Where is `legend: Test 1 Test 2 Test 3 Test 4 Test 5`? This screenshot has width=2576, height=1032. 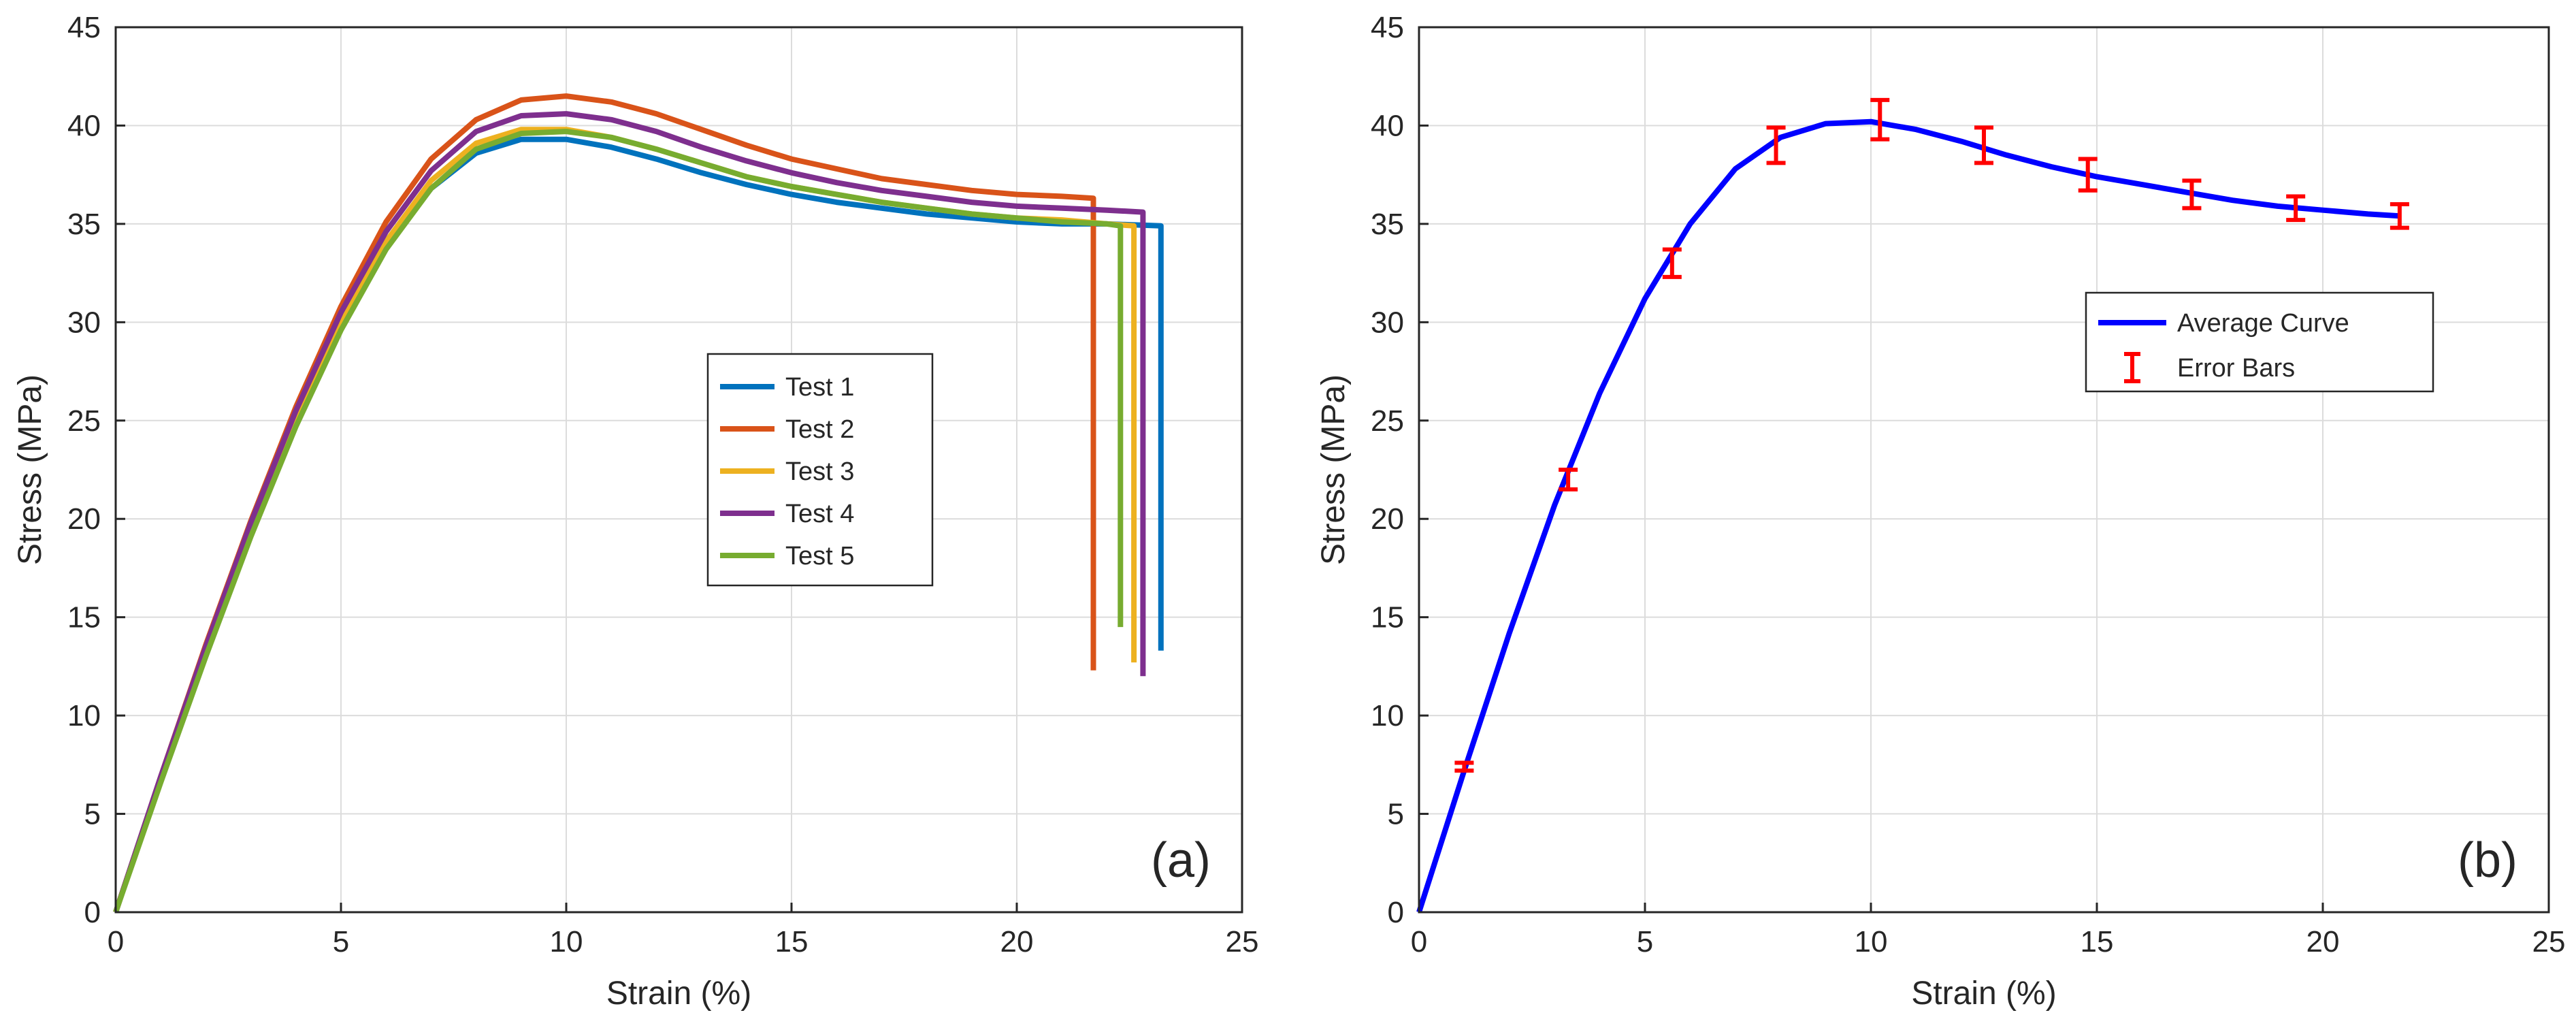 legend: Test 1 Test 2 Test 3 Test 4 Test 5 is located at coordinates (820, 470).